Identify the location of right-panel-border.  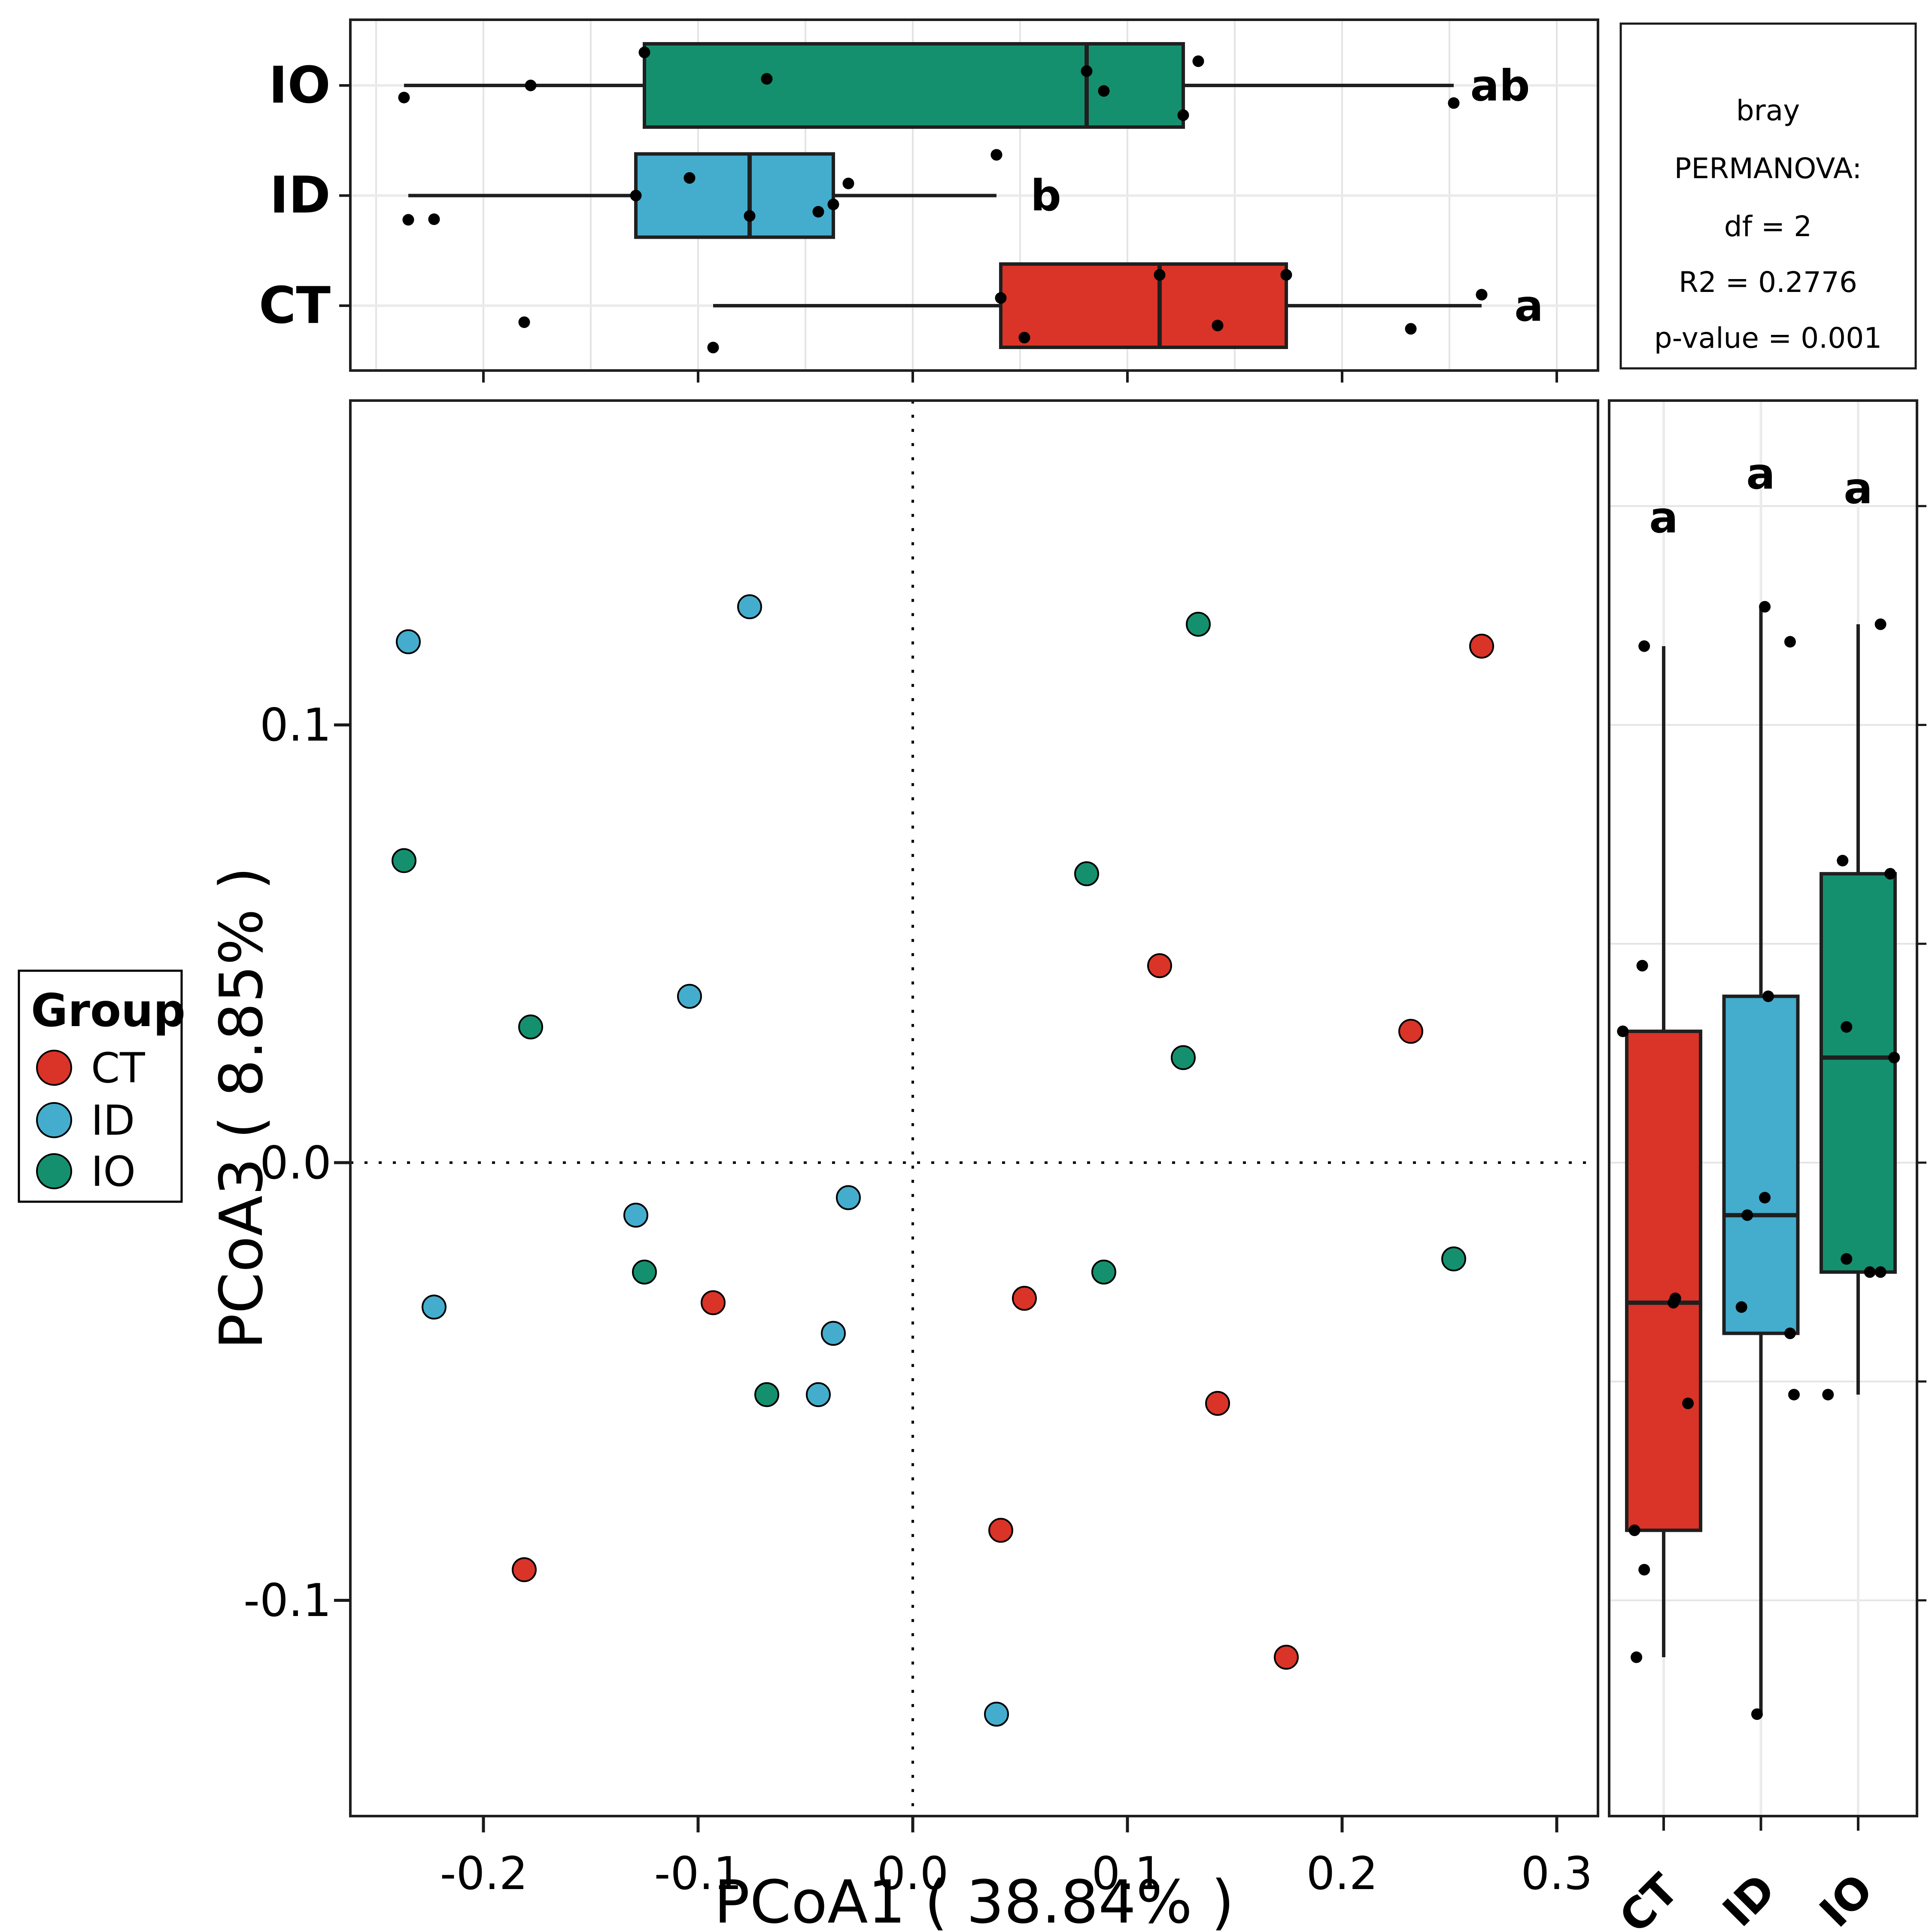
(1763, 1108).